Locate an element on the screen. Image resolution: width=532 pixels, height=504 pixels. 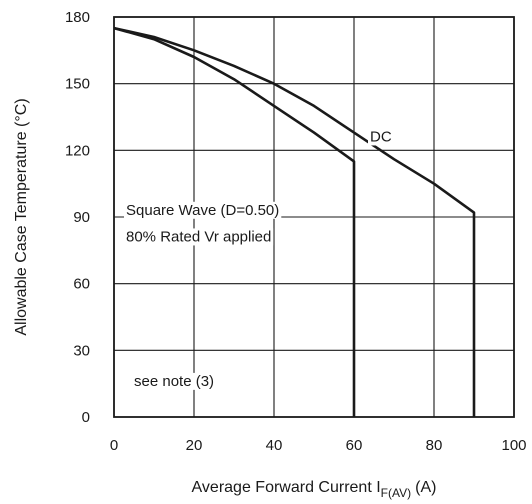
annotation-label: 80% Rated Vr applied is located at coordinates (198, 236).